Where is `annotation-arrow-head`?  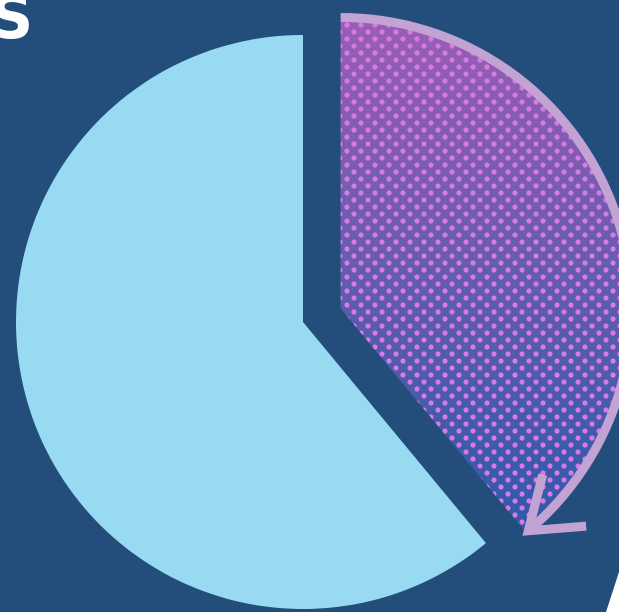 annotation-arrow-head is located at coordinates (554, 504).